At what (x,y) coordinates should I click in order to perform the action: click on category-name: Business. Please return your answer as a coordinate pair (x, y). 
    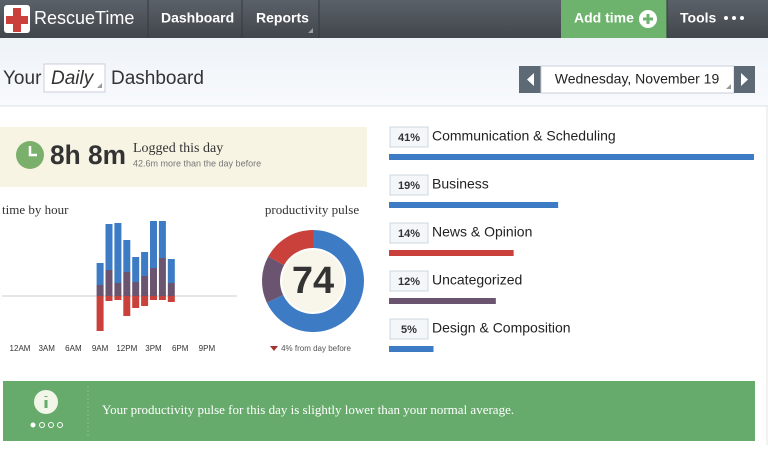
    Looking at the image, I should click on (460, 184).